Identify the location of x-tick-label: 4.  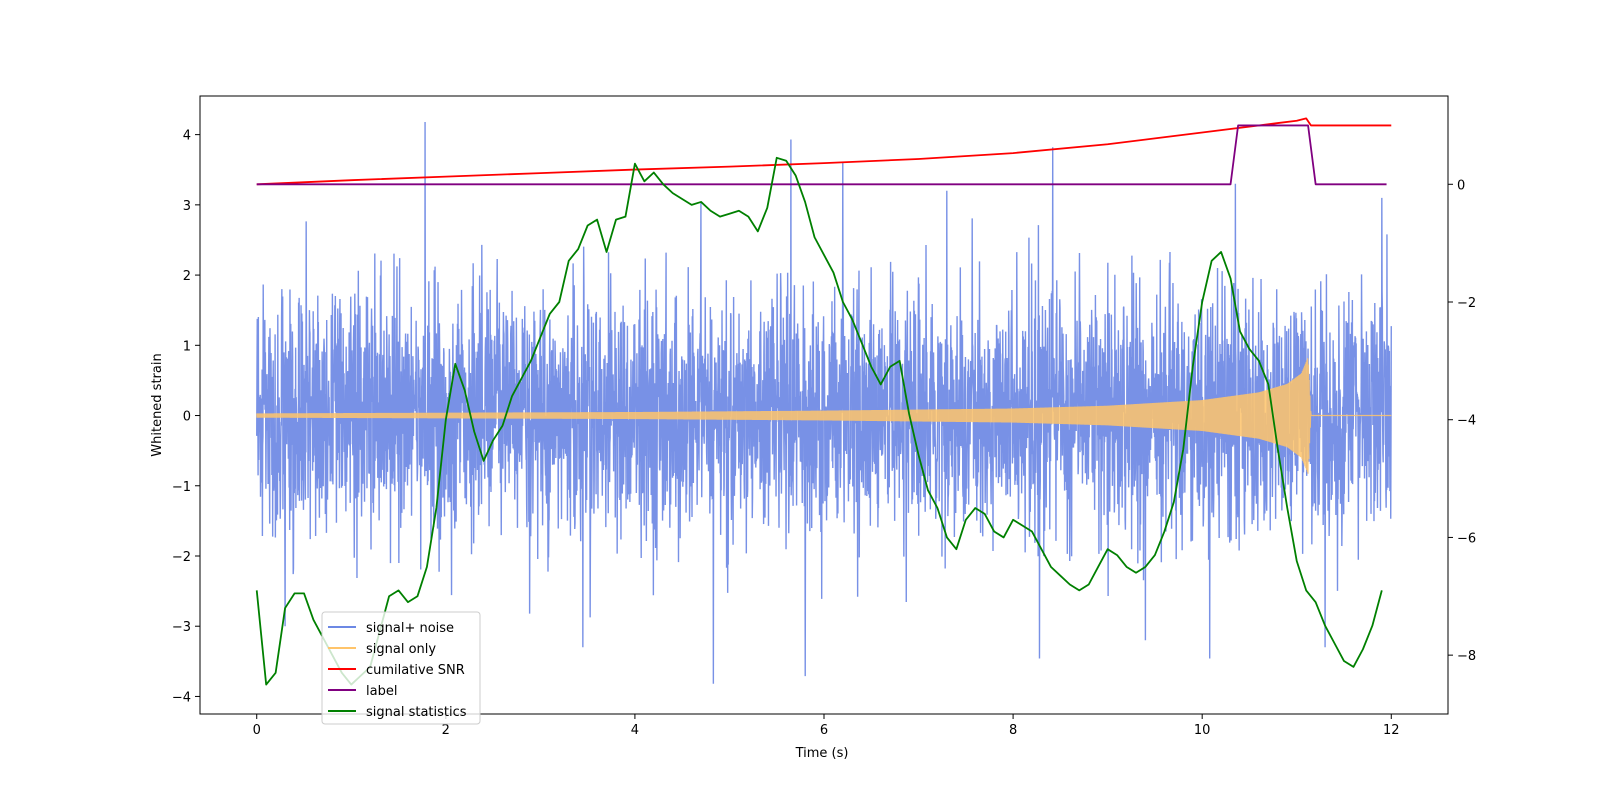
(635, 730).